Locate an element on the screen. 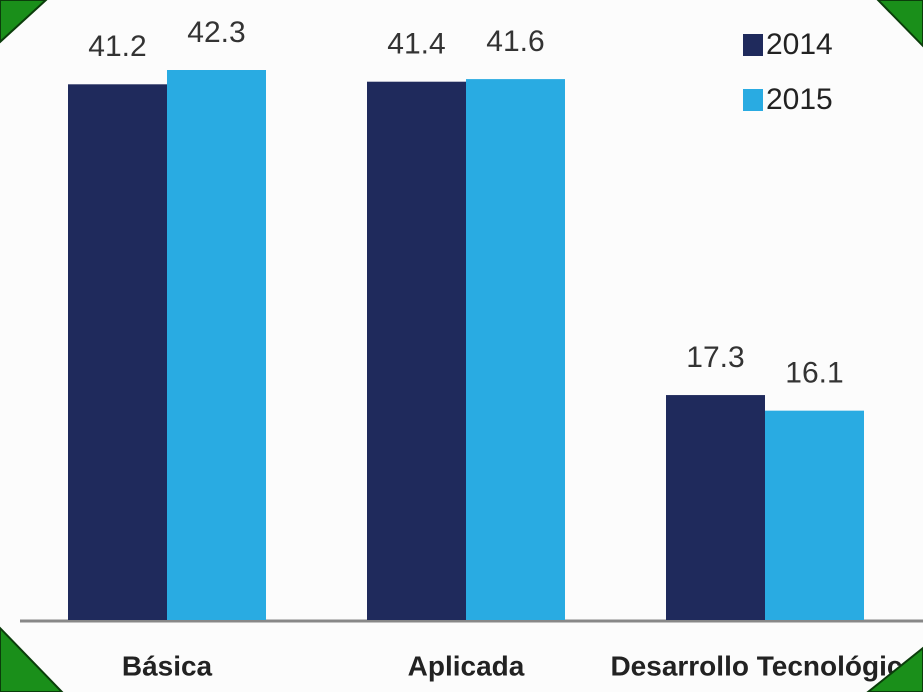  x-tick-label: Básica is located at coordinates (167, 665).